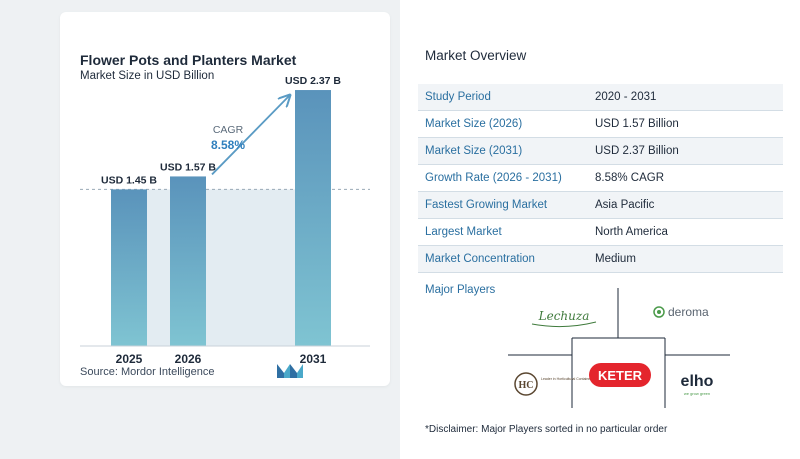 The height and width of the screenshot is (459, 800). I want to click on overview-row: Market Concentration Medium, so click(600, 259).